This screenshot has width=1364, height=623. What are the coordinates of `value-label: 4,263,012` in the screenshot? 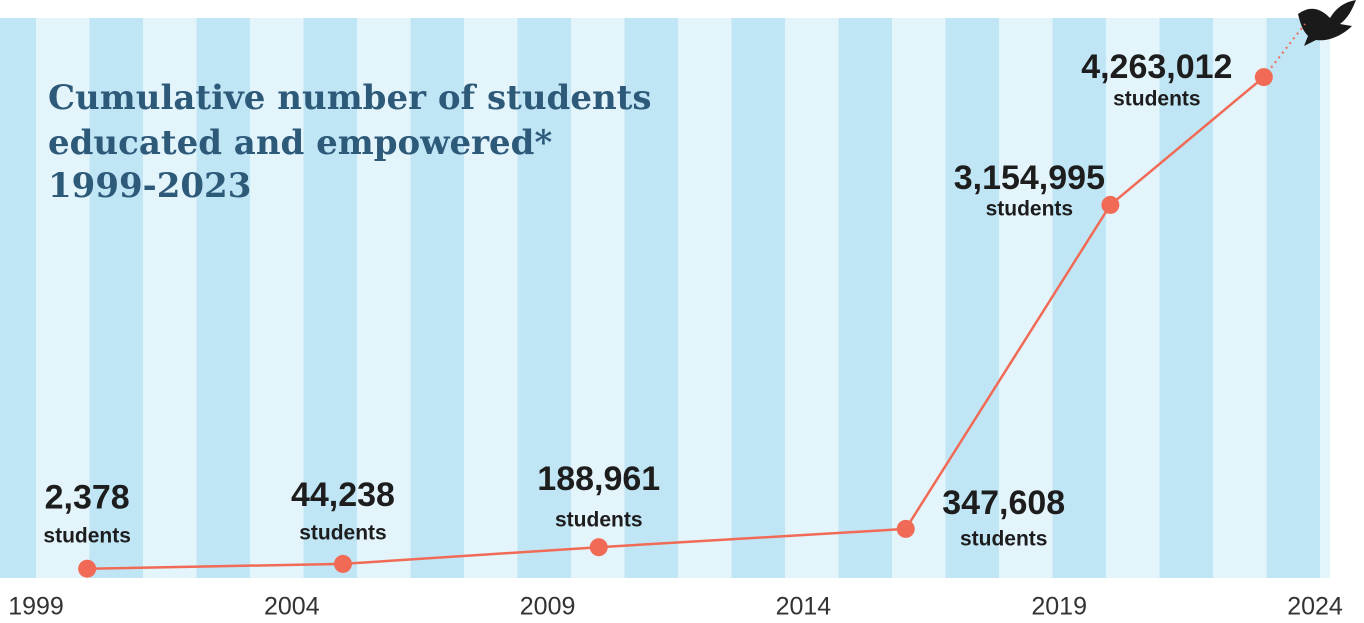 It's located at (1156, 67).